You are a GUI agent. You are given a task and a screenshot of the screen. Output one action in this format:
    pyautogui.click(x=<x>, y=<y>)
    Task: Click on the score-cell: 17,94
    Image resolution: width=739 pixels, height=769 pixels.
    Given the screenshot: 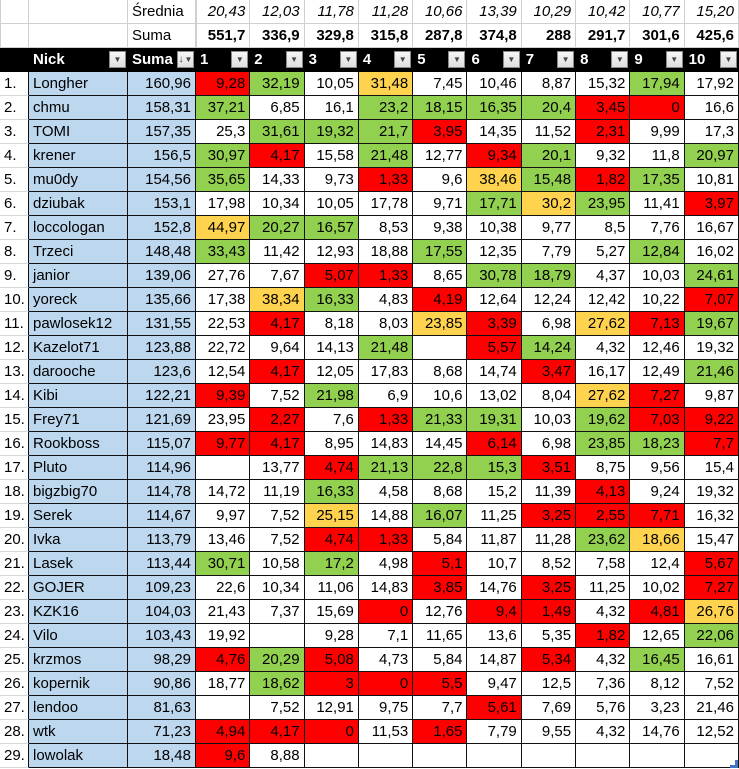 What is the action you would take?
    pyautogui.click(x=657, y=84)
    